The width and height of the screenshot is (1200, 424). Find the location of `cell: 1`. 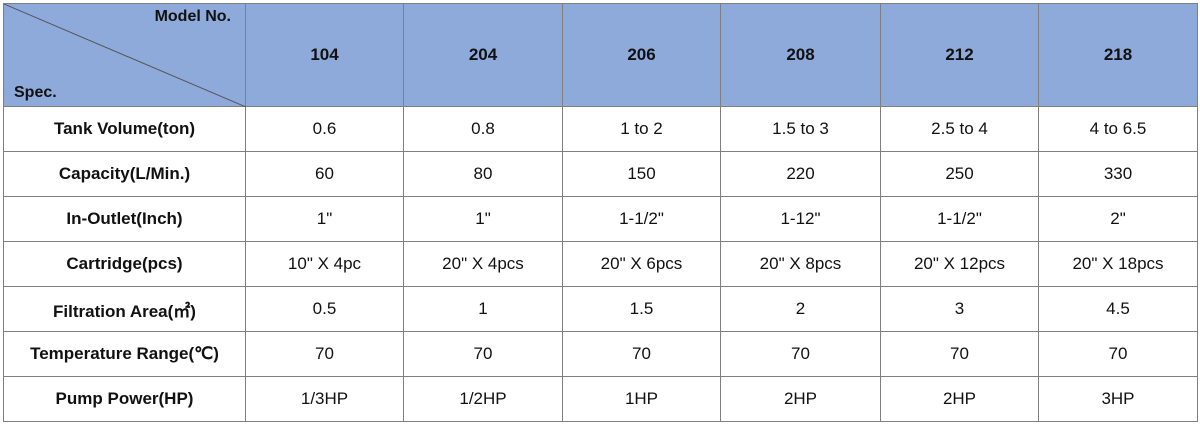

cell: 1 is located at coordinates (483, 309).